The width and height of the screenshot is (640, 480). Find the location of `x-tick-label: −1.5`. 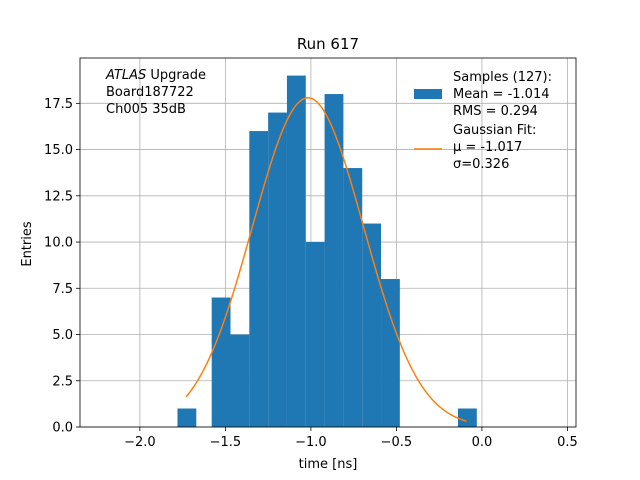

x-tick-label: −1.5 is located at coordinates (226, 442).